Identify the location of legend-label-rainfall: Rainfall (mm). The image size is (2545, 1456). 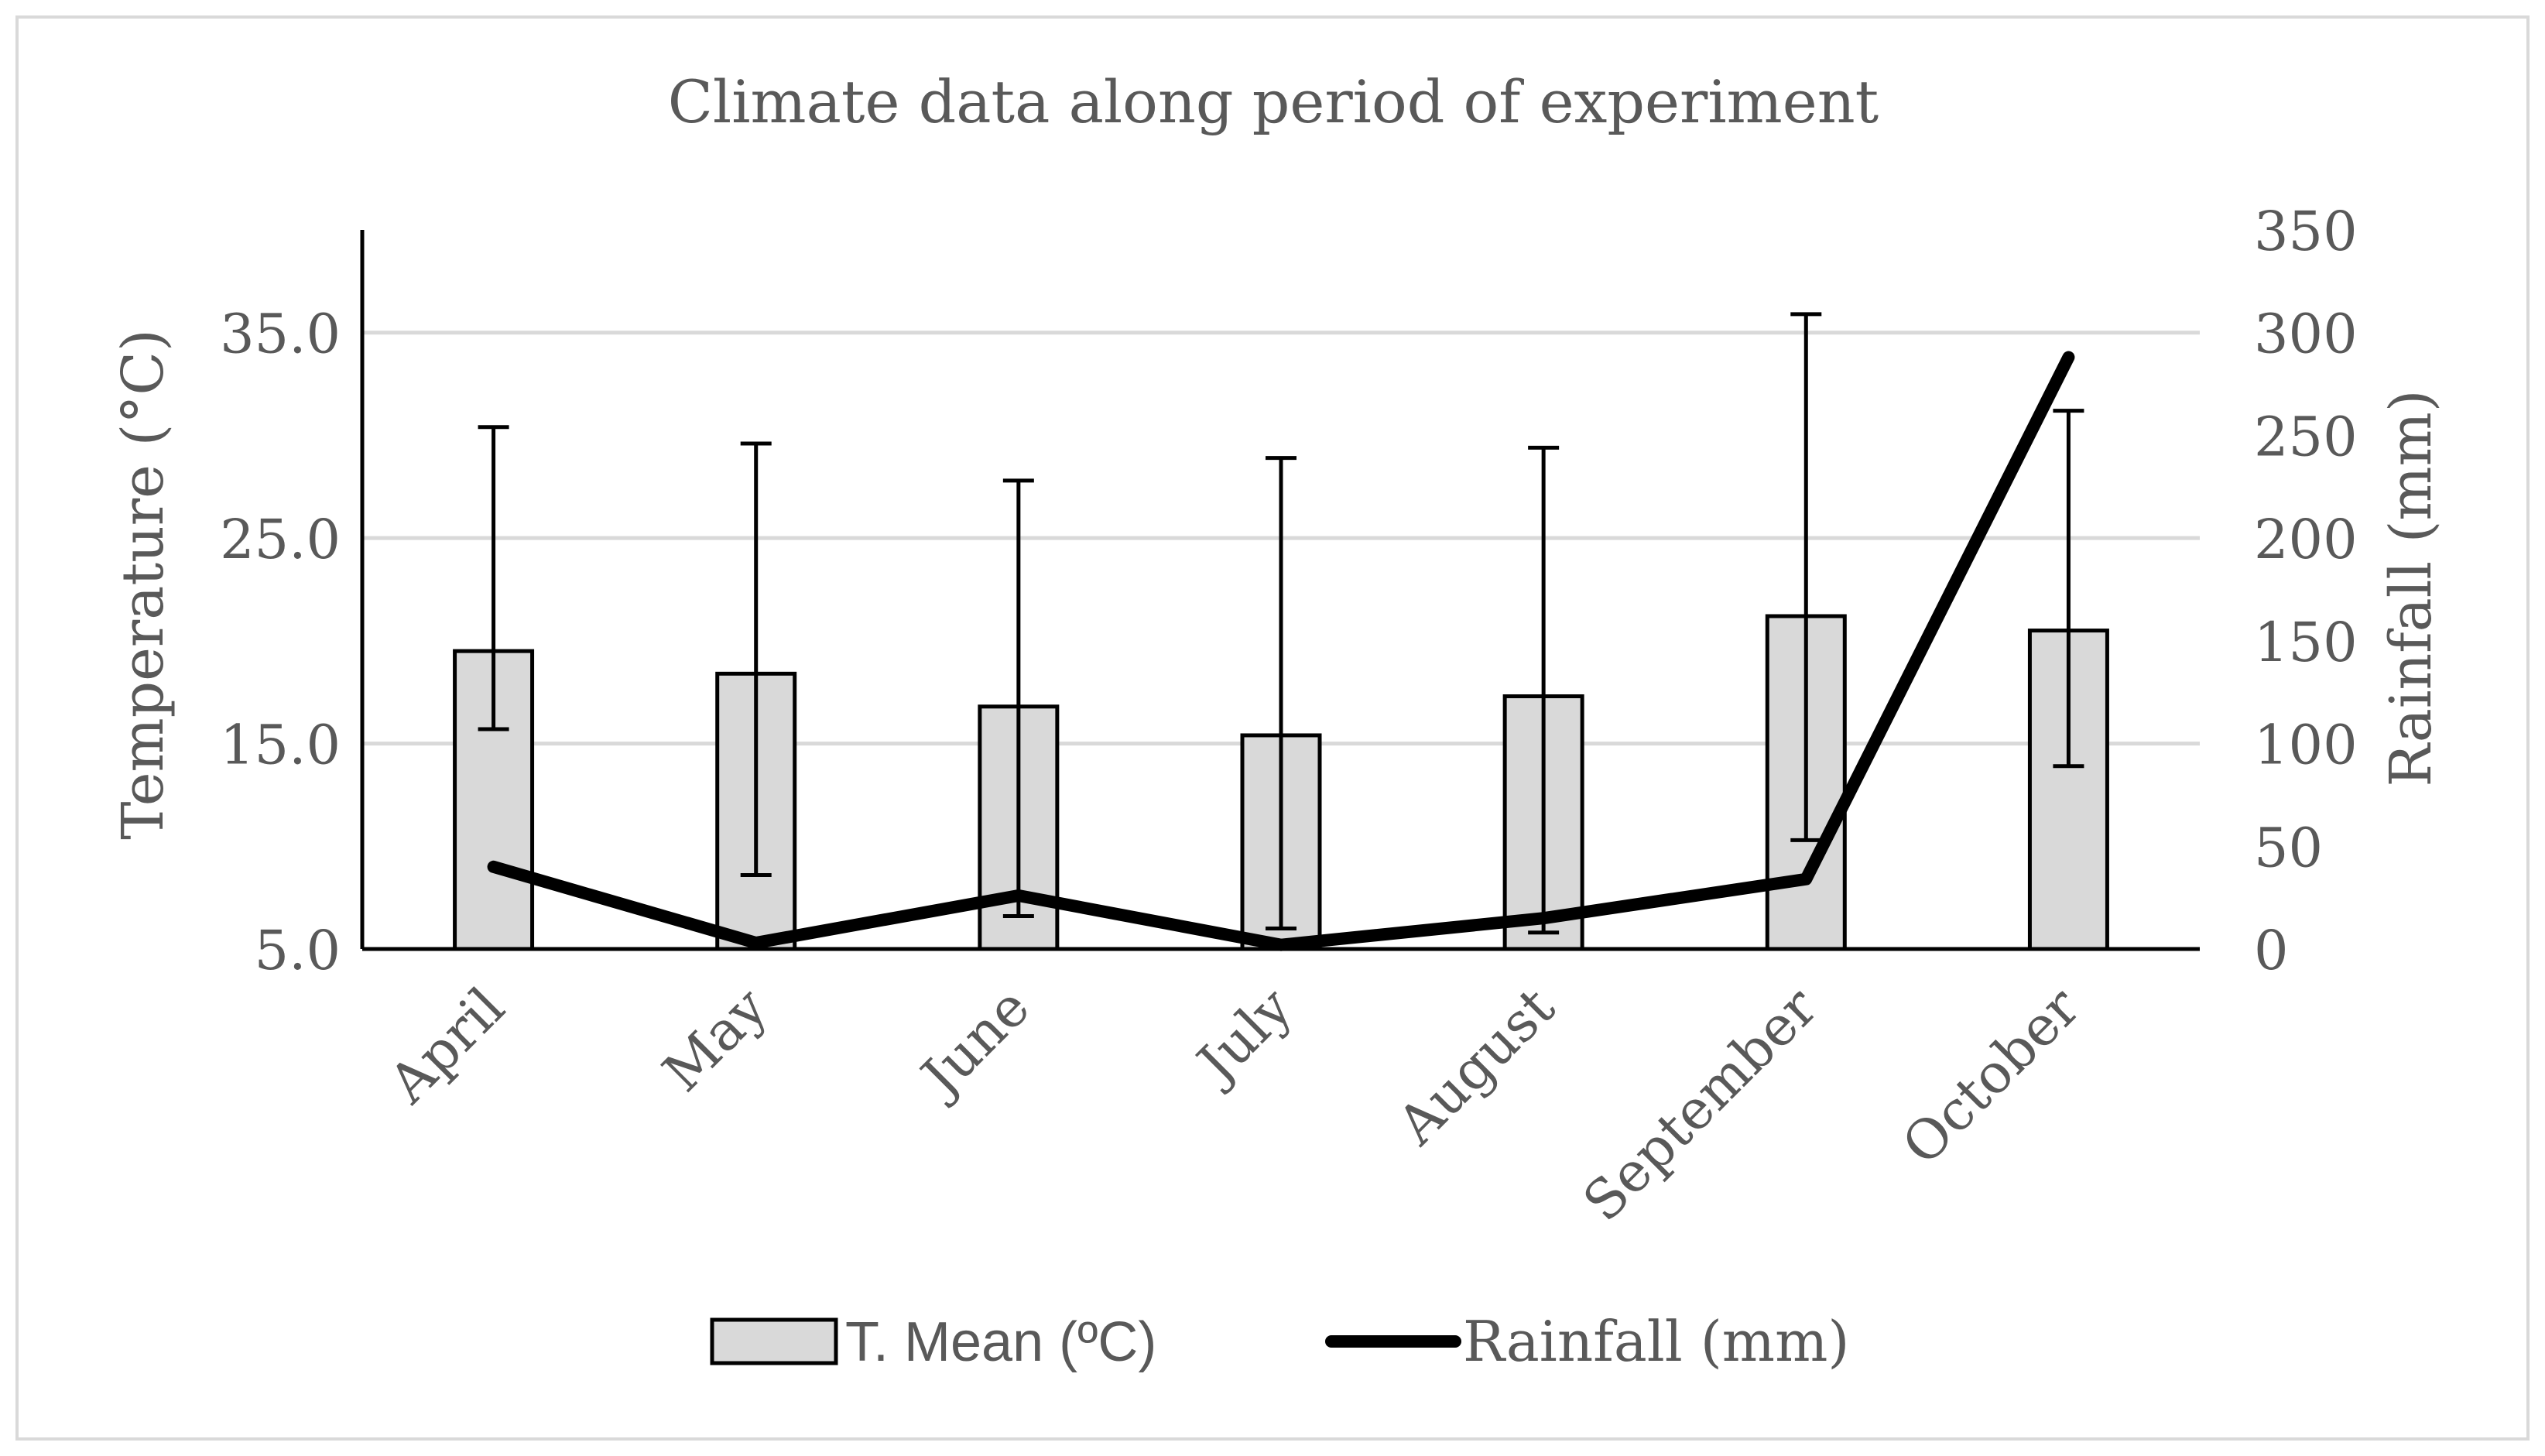
(1656, 1341).